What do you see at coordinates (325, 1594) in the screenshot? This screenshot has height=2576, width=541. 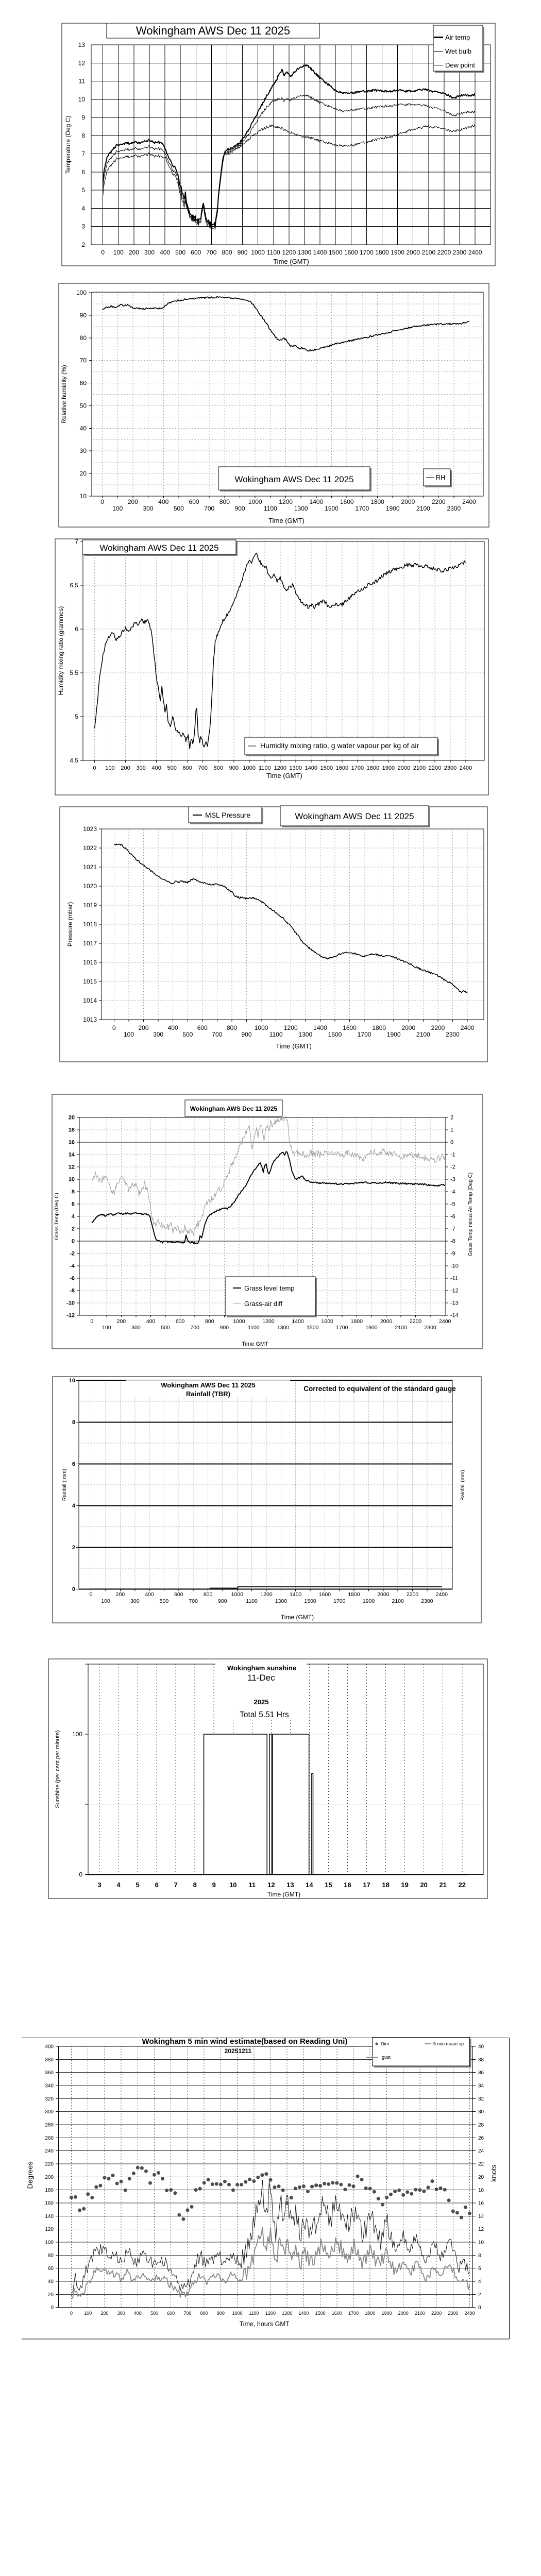 I see `svg-text: 1600` at bounding box center [325, 1594].